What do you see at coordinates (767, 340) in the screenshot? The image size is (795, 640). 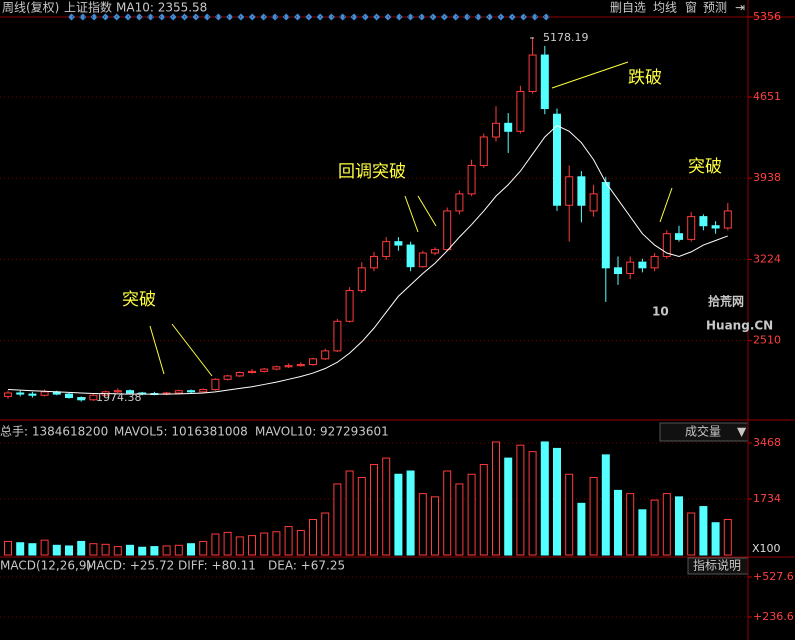 I see `y-tick-label: 2510` at bounding box center [767, 340].